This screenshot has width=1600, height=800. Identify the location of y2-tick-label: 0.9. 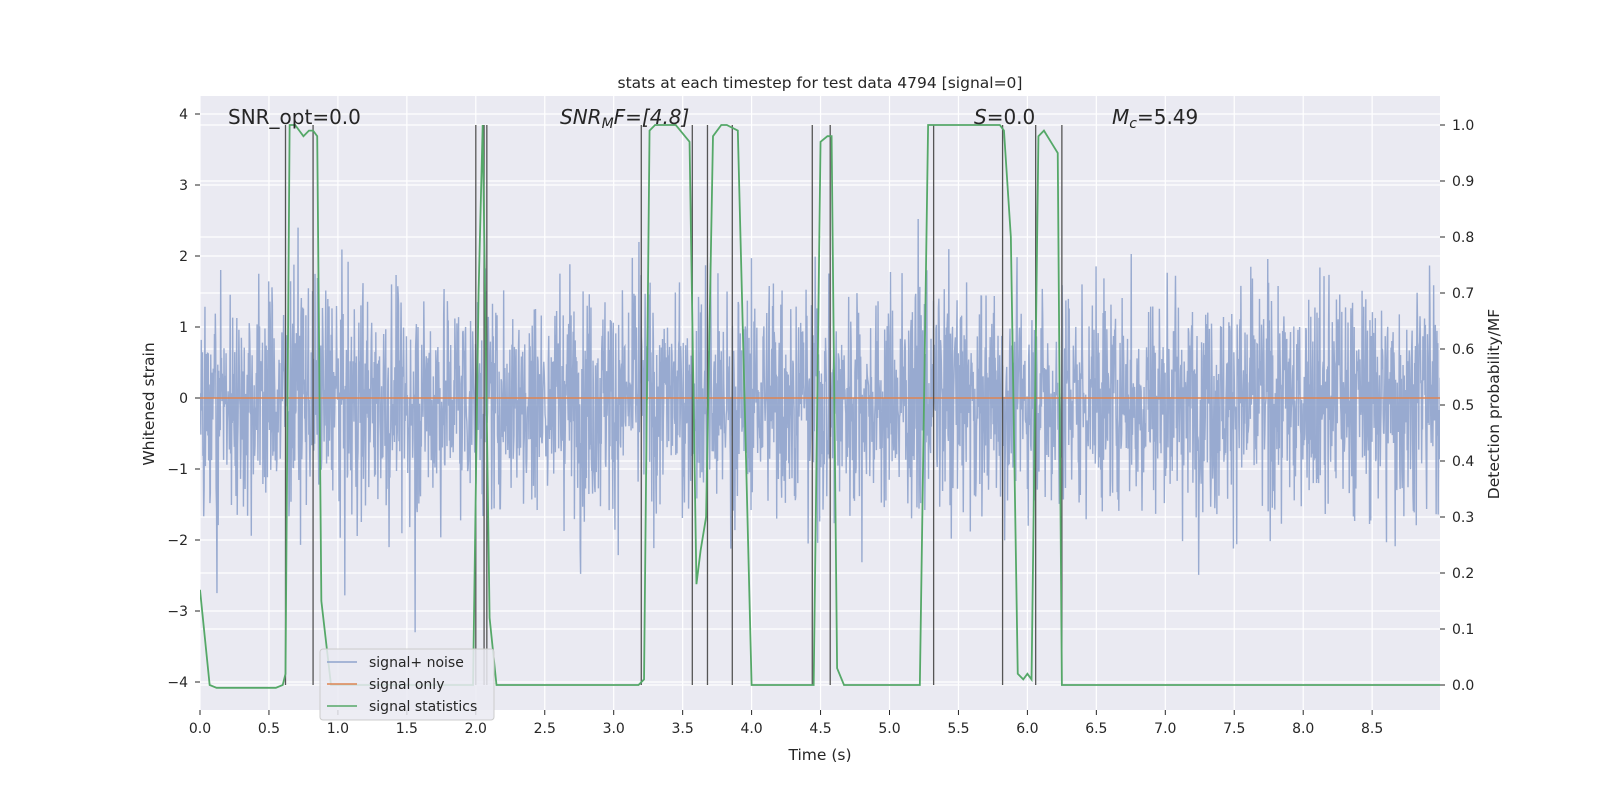
(1463, 182).